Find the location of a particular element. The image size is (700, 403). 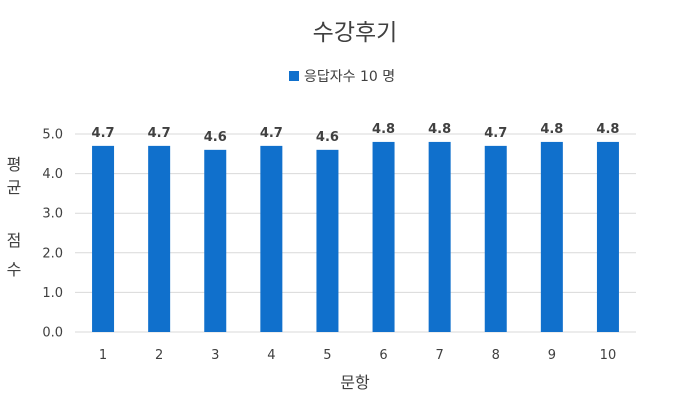

legend-swatch is located at coordinates (294, 76).